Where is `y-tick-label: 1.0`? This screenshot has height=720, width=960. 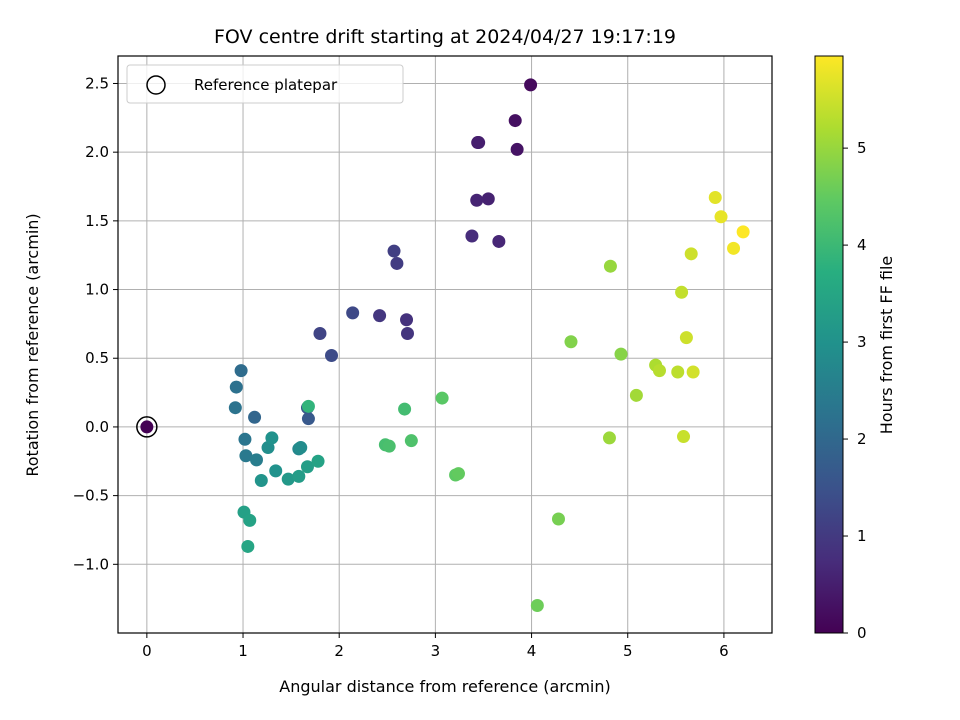
y-tick-label: 1.0 is located at coordinates (97, 290).